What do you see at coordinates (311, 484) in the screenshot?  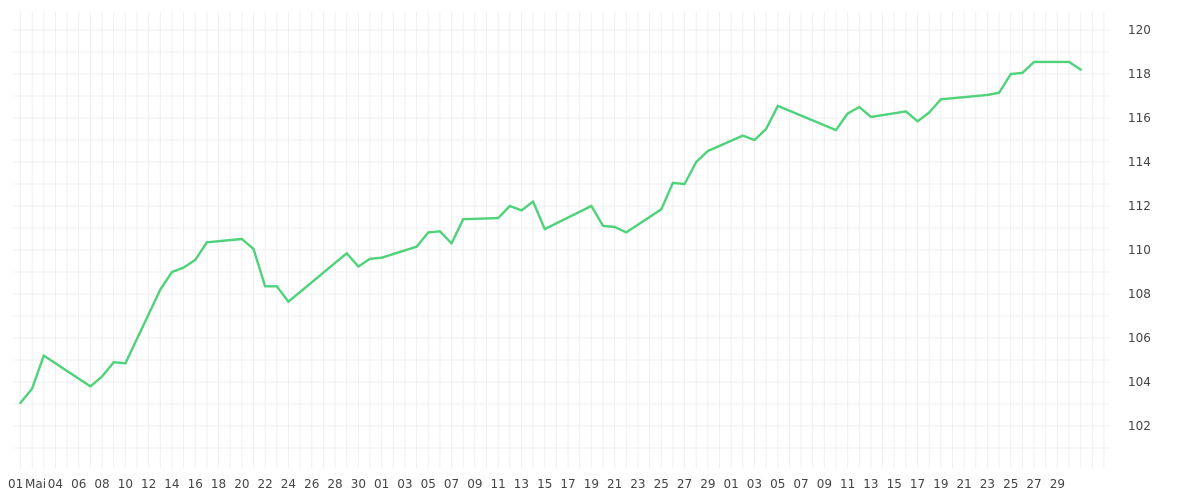 I see `x-tick-label: 26` at bounding box center [311, 484].